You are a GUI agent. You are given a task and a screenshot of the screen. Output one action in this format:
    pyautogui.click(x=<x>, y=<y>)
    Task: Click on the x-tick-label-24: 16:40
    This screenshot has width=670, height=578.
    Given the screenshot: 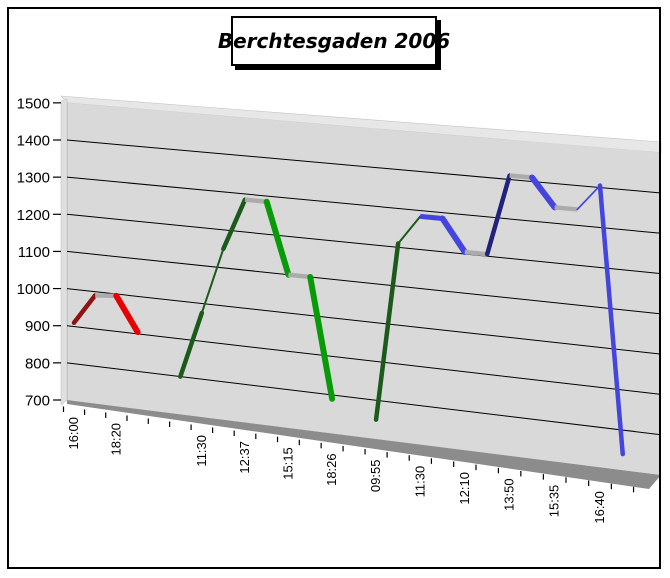 What is the action you would take?
    pyautogui.click(x=599, y=507)
    